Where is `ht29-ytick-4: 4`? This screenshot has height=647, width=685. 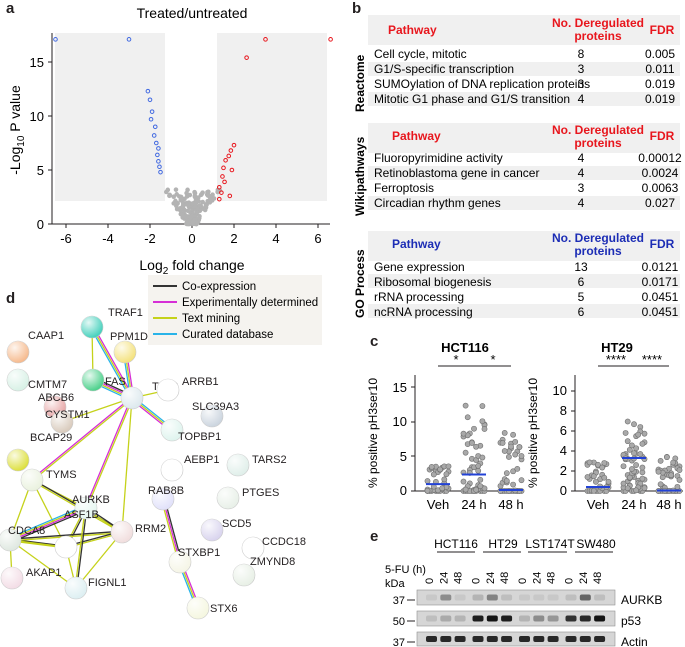
ht29-ytick-4: 4 is located at coordinates (563, 450).